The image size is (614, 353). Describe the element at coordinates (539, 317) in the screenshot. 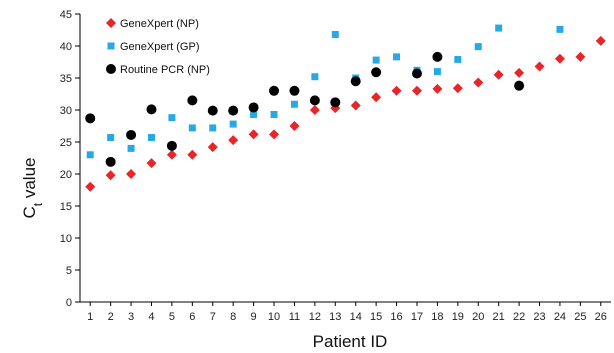

I see `x-tick-label: 23` at that location.